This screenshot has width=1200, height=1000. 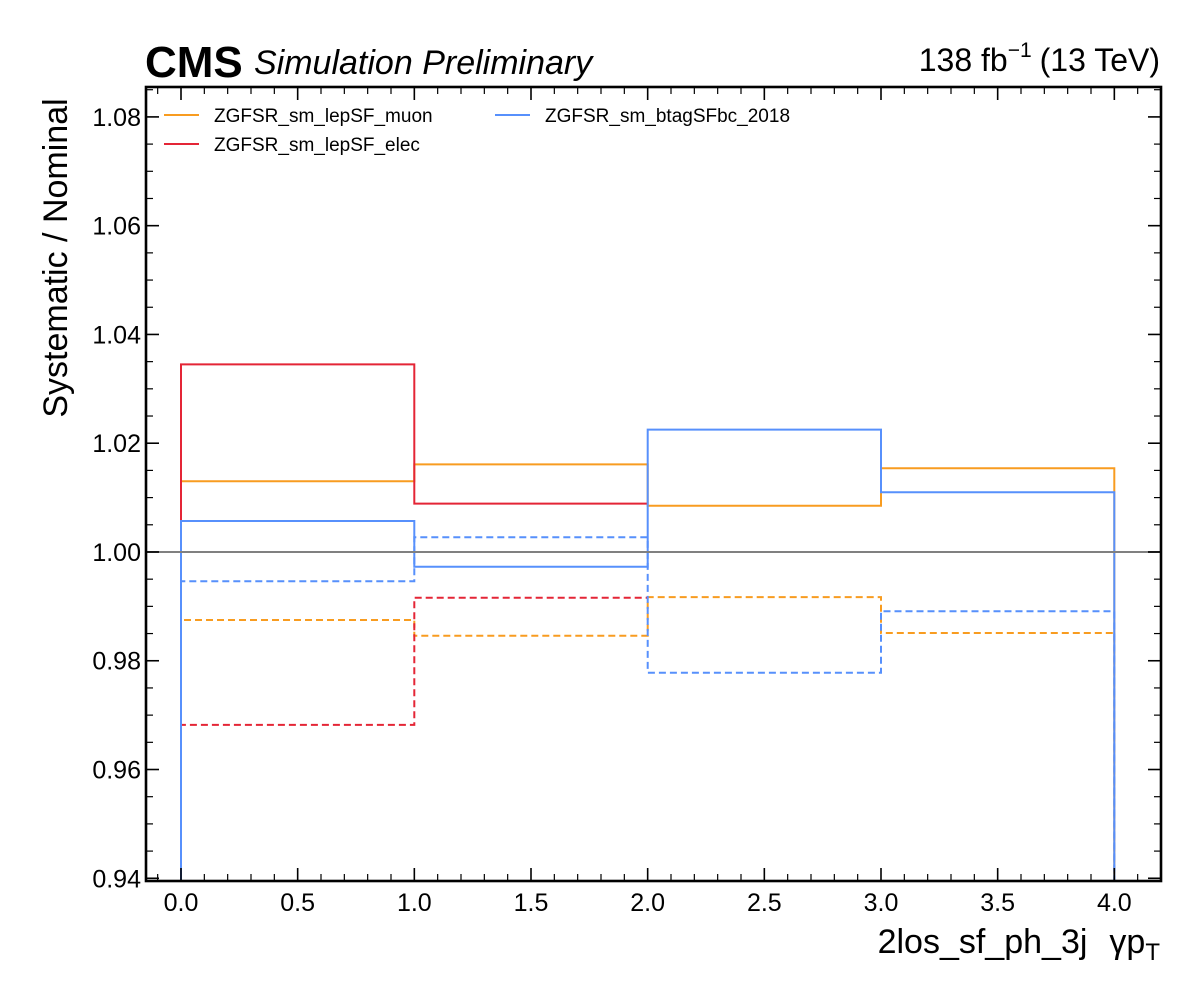 What do you see at coordinates (116, 444) in the screenshot?
I see `y-tick-label: 1.02` at bounding box center [116, 444].